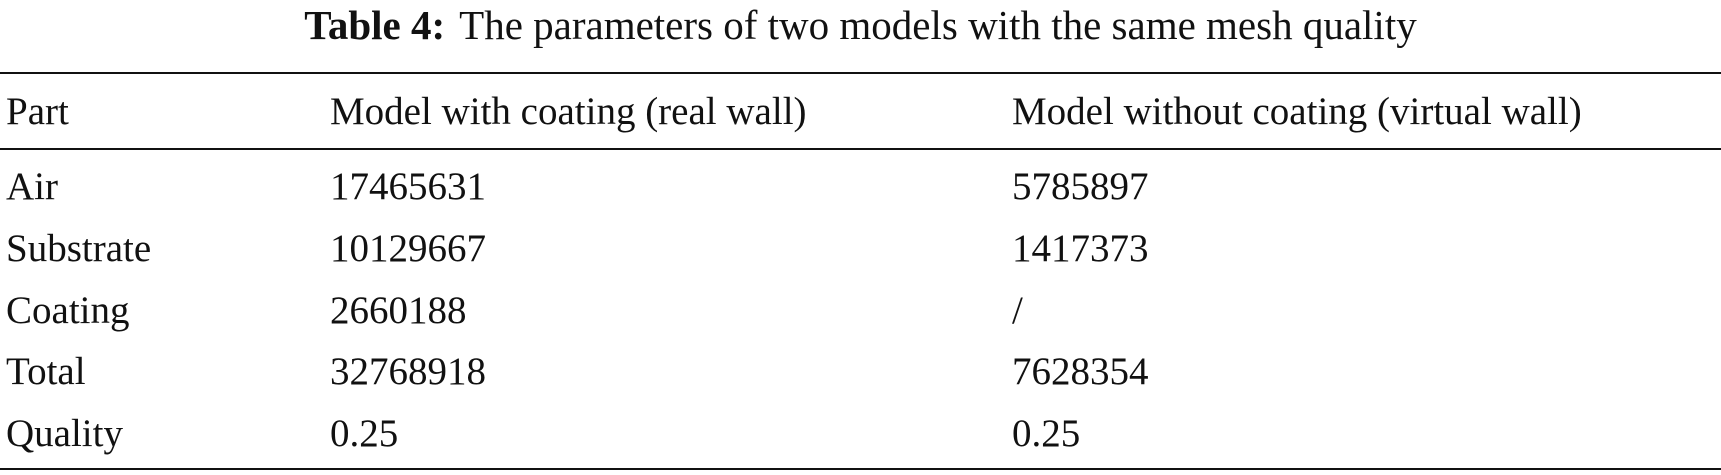 The height and width of the screenshot is (475, 1721). What do you see at coordinates (1017, 310) in the screenshot?
I see `cell-without-coating: /` at bounding box center [1017, 310].